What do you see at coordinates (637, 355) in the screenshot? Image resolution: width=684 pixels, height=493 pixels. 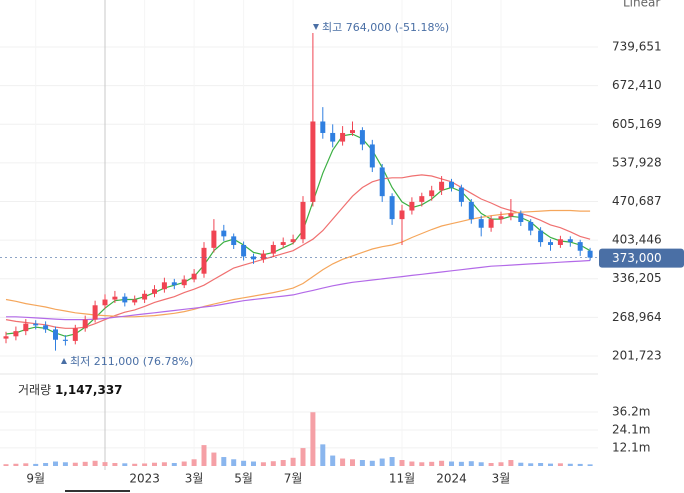 I see `y-tick-label: 201,723` at bounding box center [637, 355].